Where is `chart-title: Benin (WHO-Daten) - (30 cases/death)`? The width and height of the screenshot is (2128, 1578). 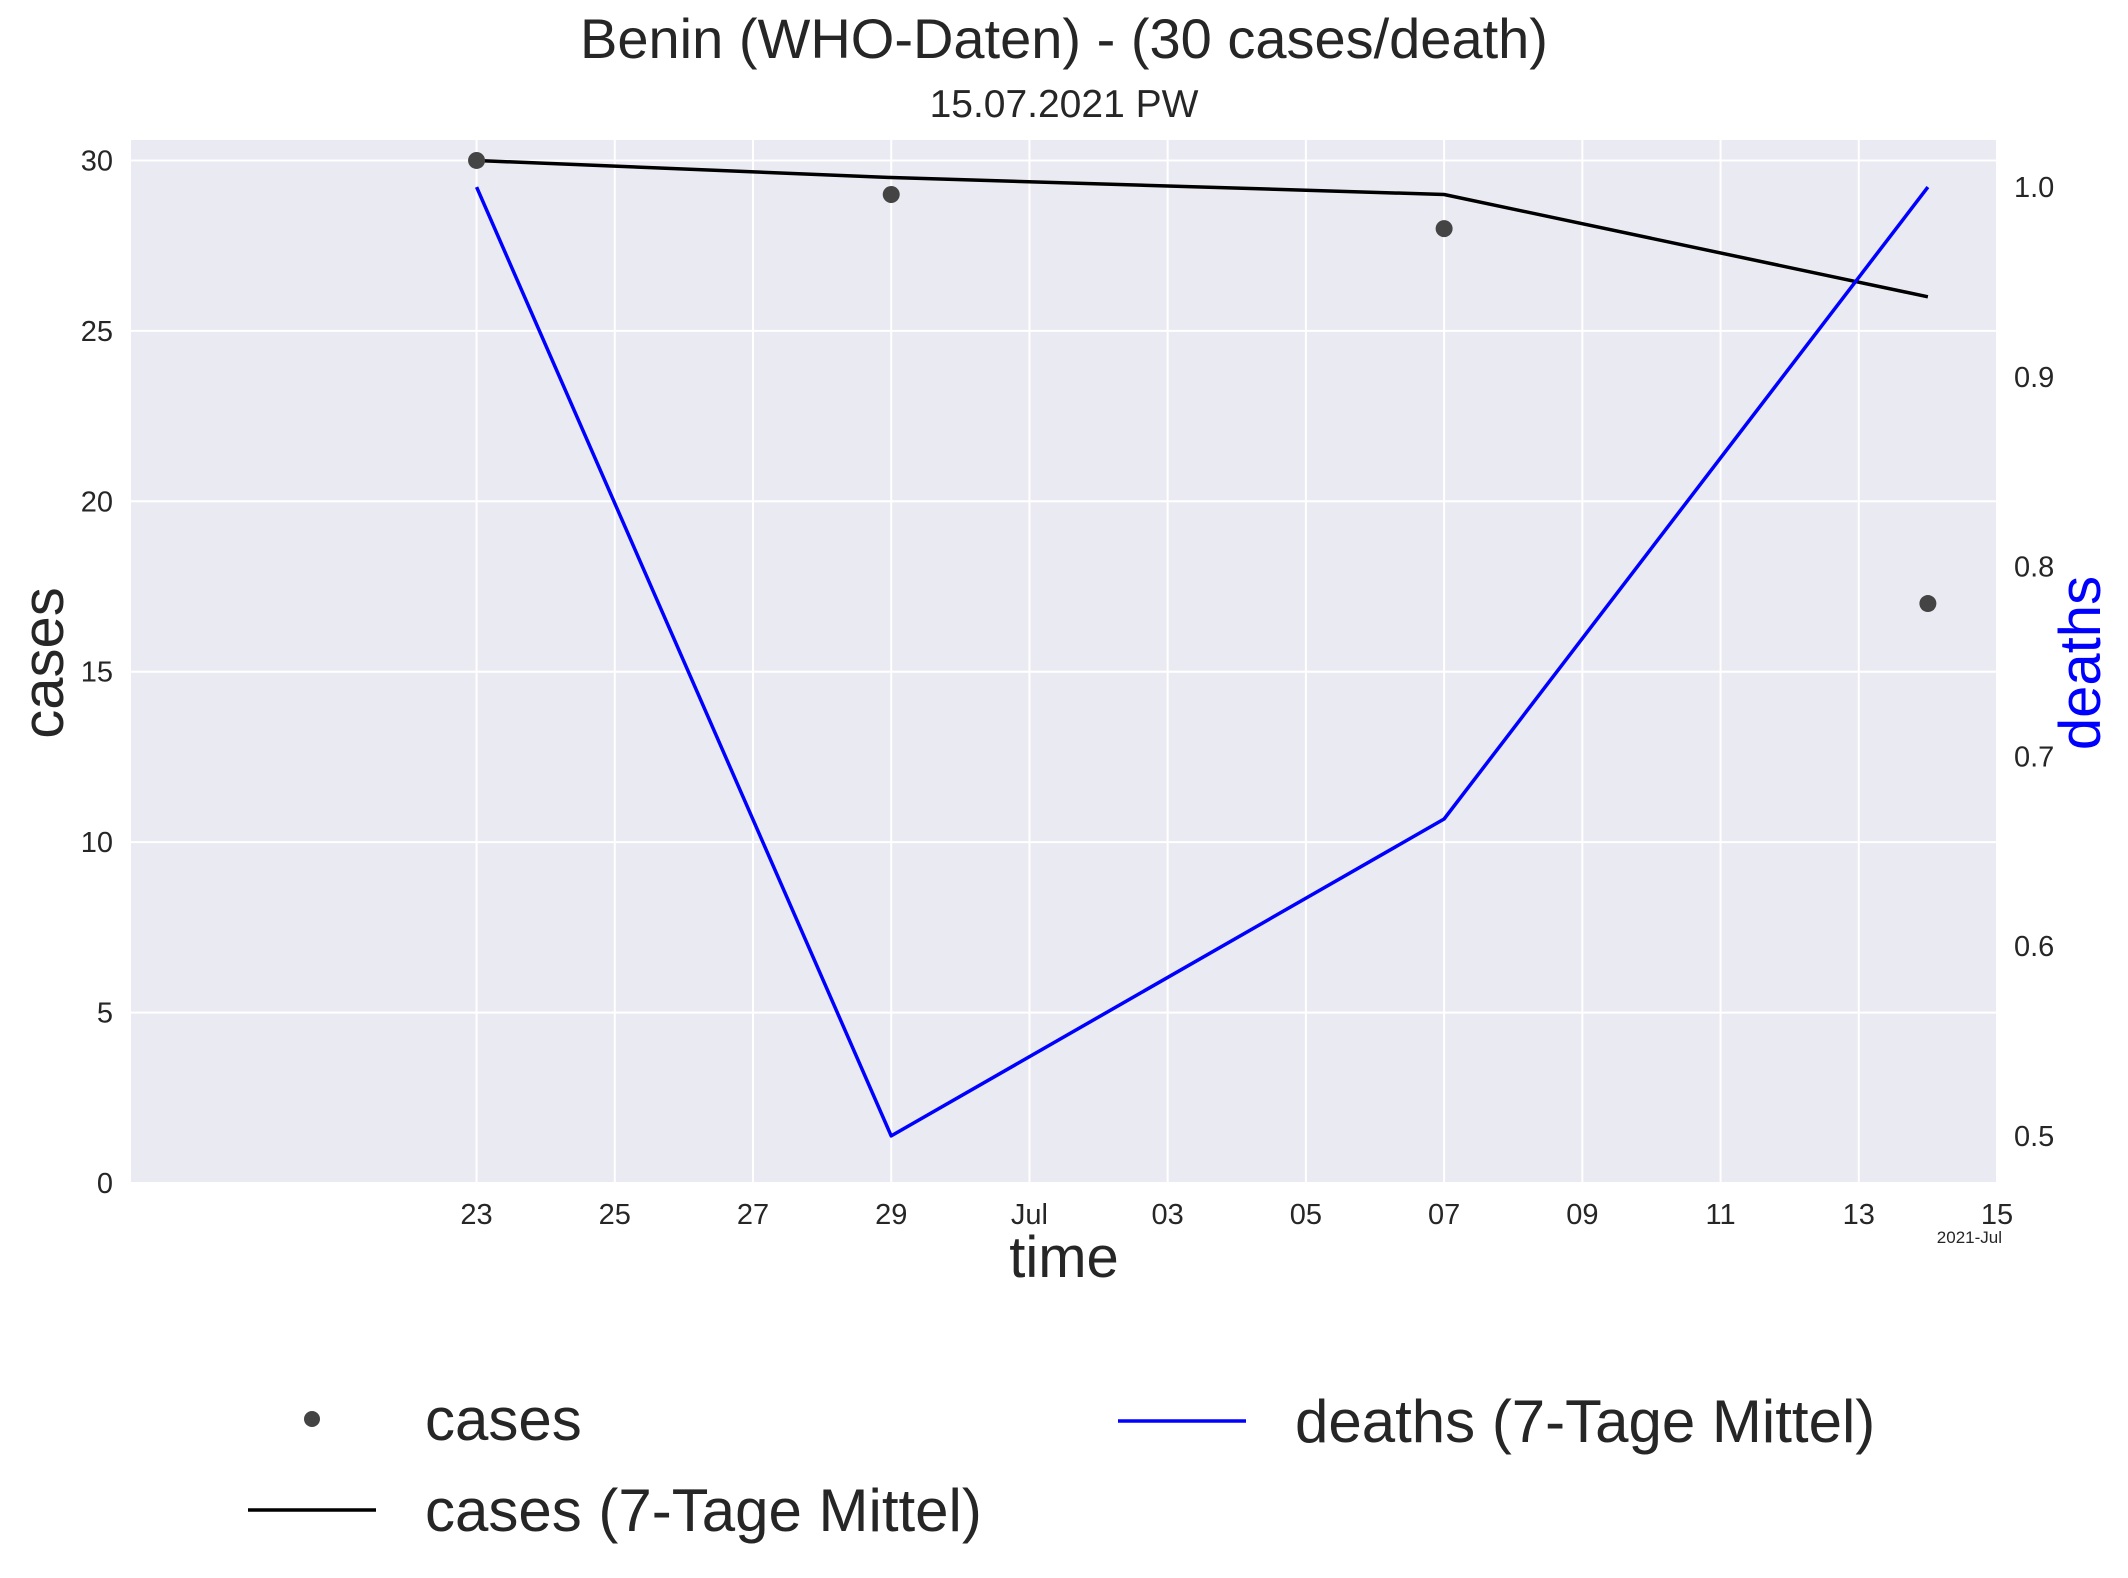 chart-title: Benin (WHO-Daten) - (30 cases/death) is located at coordinates (1064, 38).